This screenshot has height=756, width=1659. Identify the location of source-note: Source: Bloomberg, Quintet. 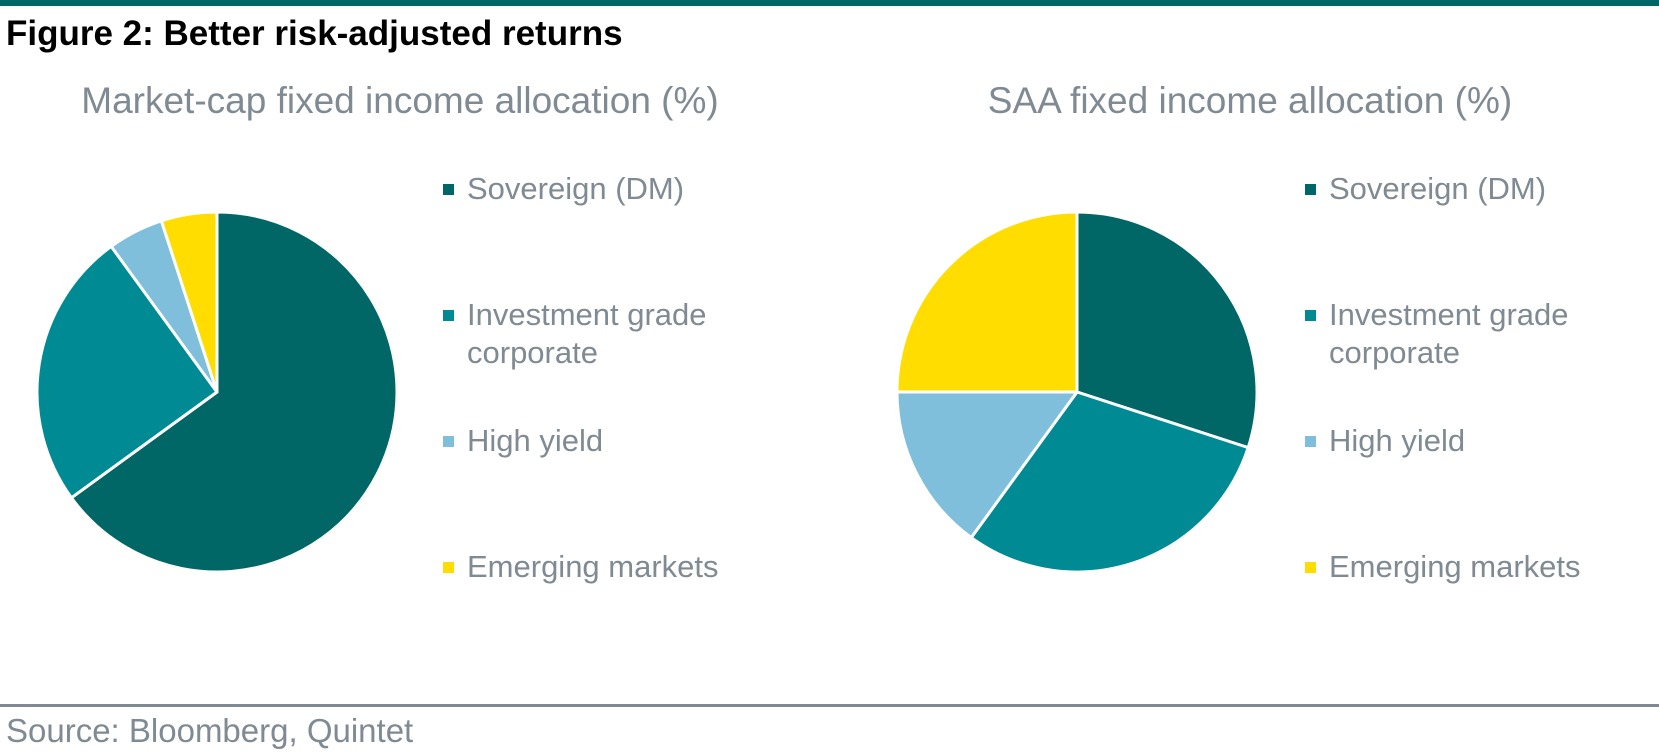
(210, 730).